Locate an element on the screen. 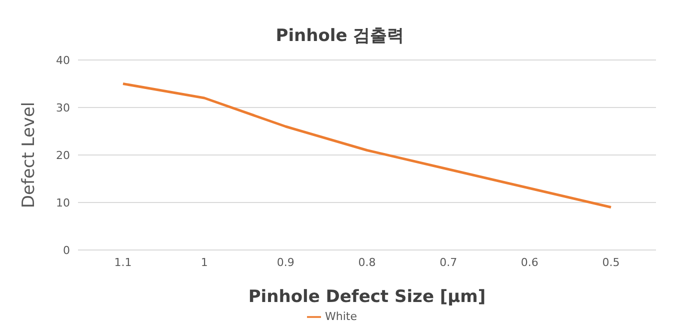  y-tick-label: 30 is located at coordinates (63, 107).